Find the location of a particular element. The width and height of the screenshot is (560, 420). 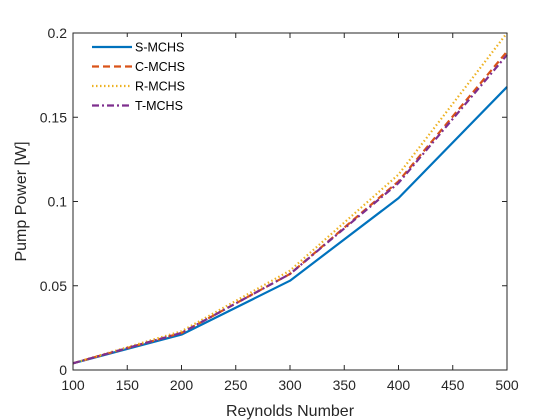

legend-label-t-mchs: T-MCHS is located at coordinates (159, 106).